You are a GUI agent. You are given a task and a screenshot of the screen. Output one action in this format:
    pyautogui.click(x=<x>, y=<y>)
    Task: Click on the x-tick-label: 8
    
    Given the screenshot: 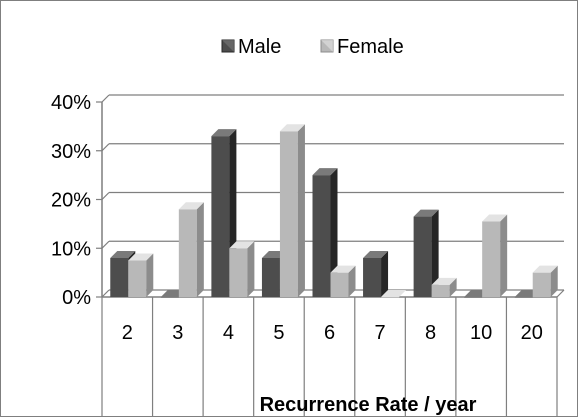 What is the action you would take?
    pyautogui.click(x=430, y=333)
    